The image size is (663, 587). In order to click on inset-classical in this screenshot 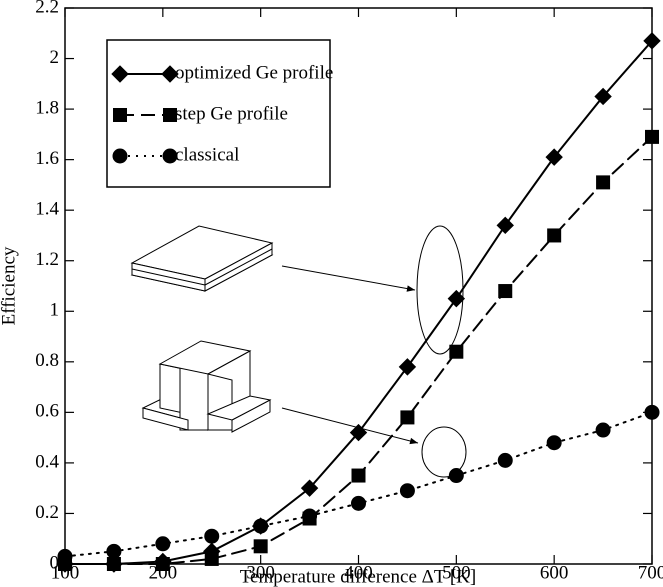, I will do `click(206, 386)`.